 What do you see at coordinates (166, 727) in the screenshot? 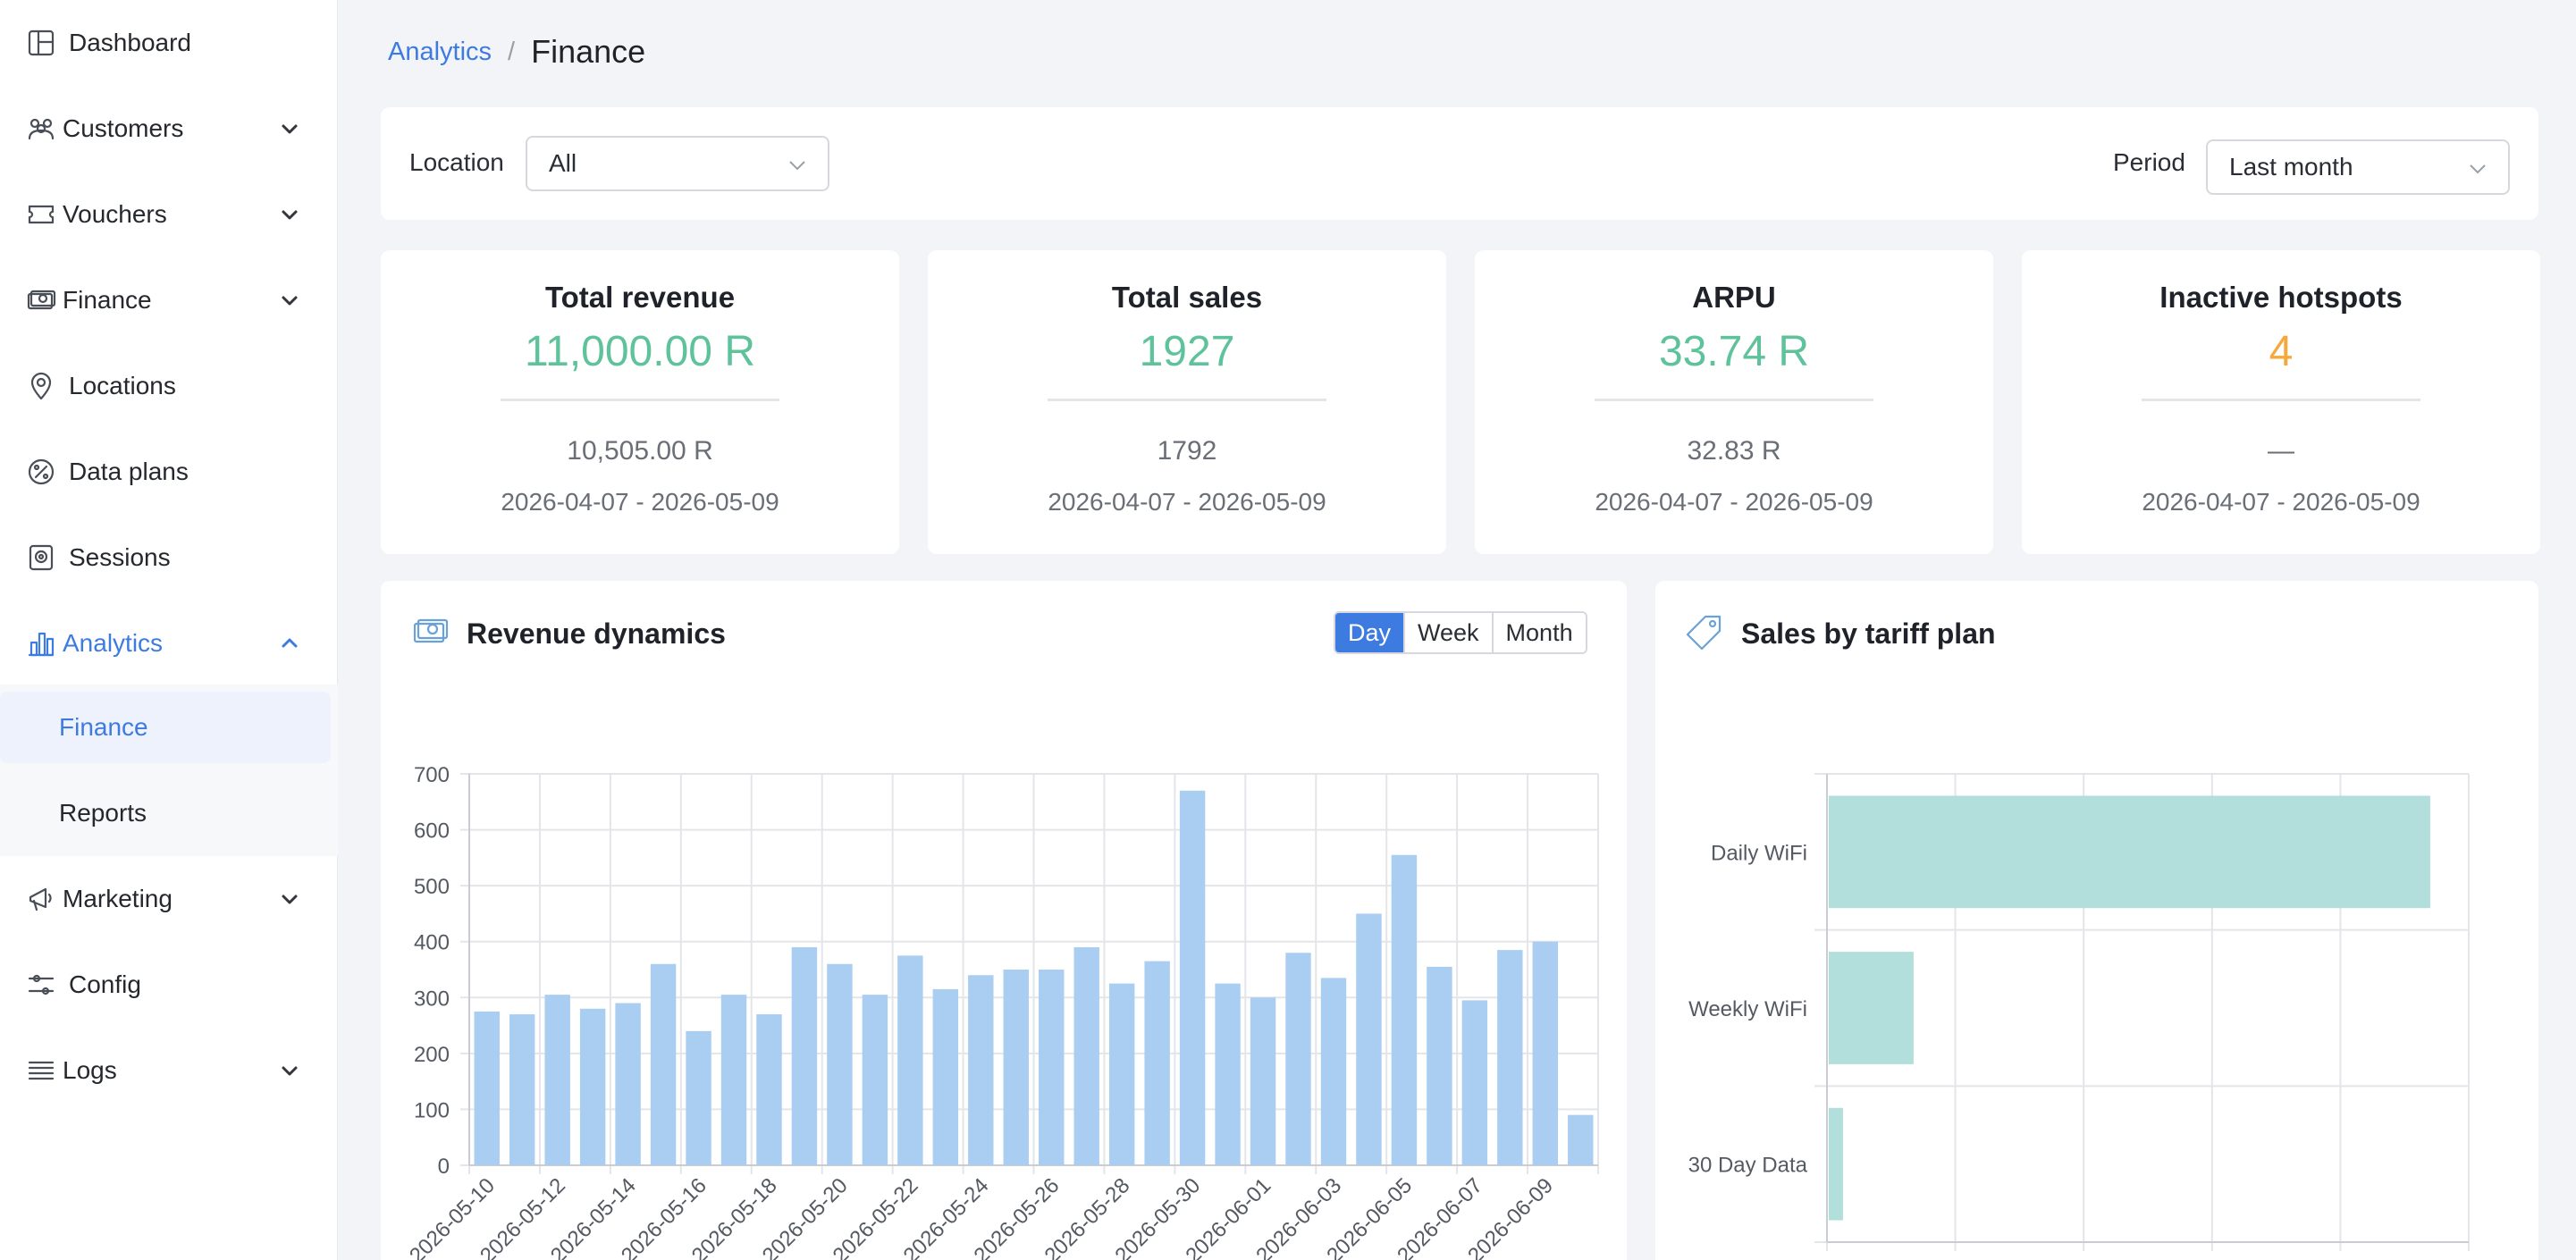
I see `sidebar-subitem-finance: Finance` at bounding box center [166, 727].